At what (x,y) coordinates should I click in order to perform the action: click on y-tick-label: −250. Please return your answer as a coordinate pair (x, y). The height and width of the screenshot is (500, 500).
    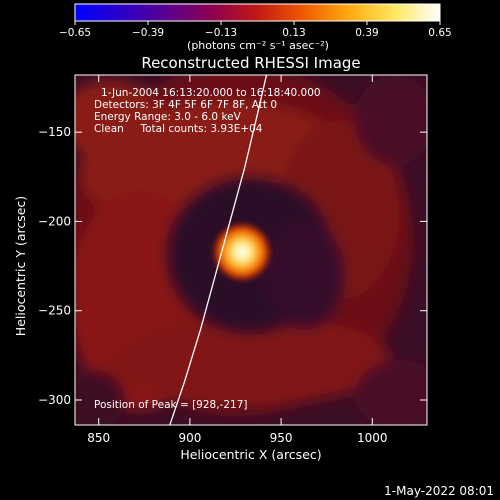
    Looking at the image, I should click on (54, 311).